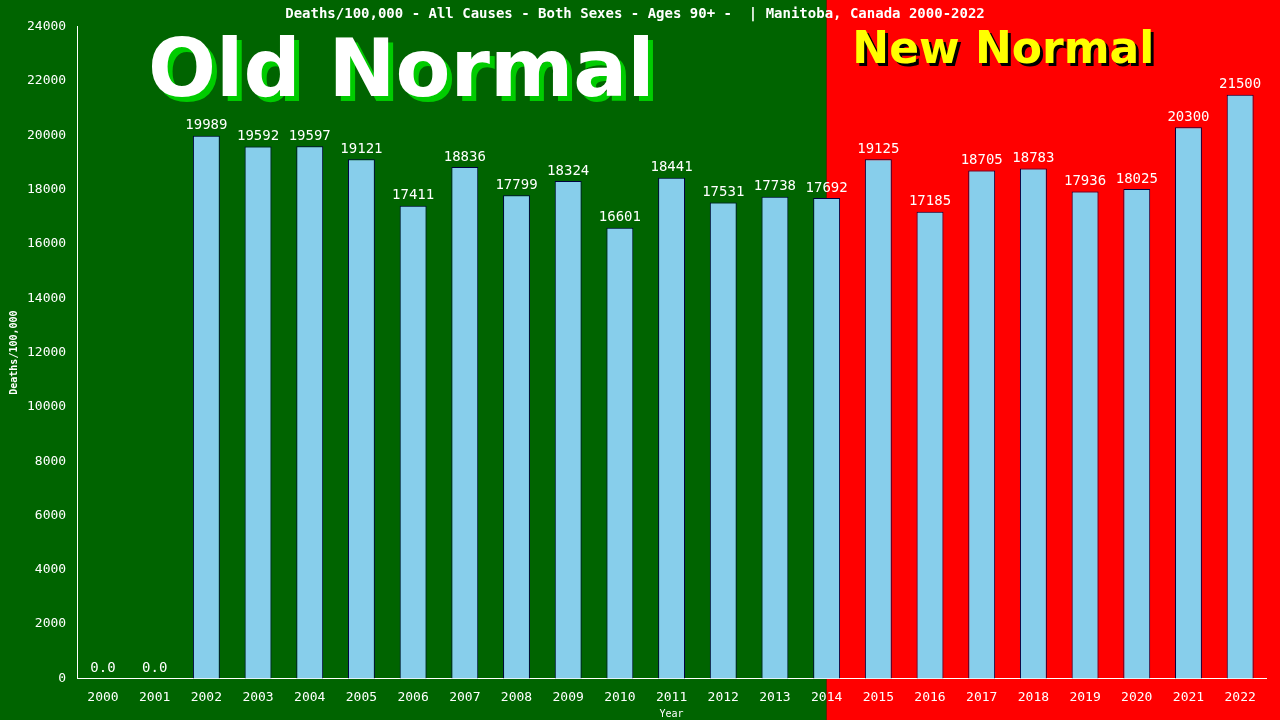 The width and height of the screenshot is (1280, 720). I want to click on y-tick-label: 16000, so click(46, 243).